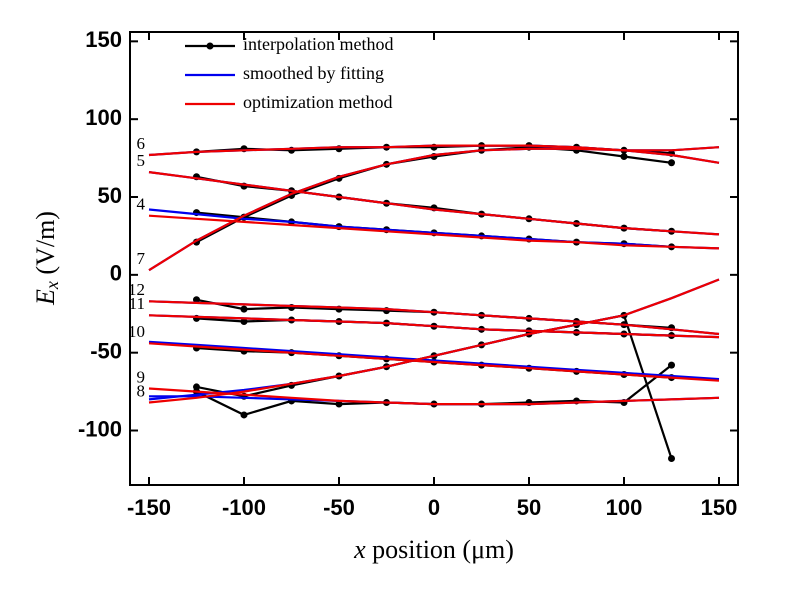  I want to click on x-tick-label: 0, so click(434, 507).